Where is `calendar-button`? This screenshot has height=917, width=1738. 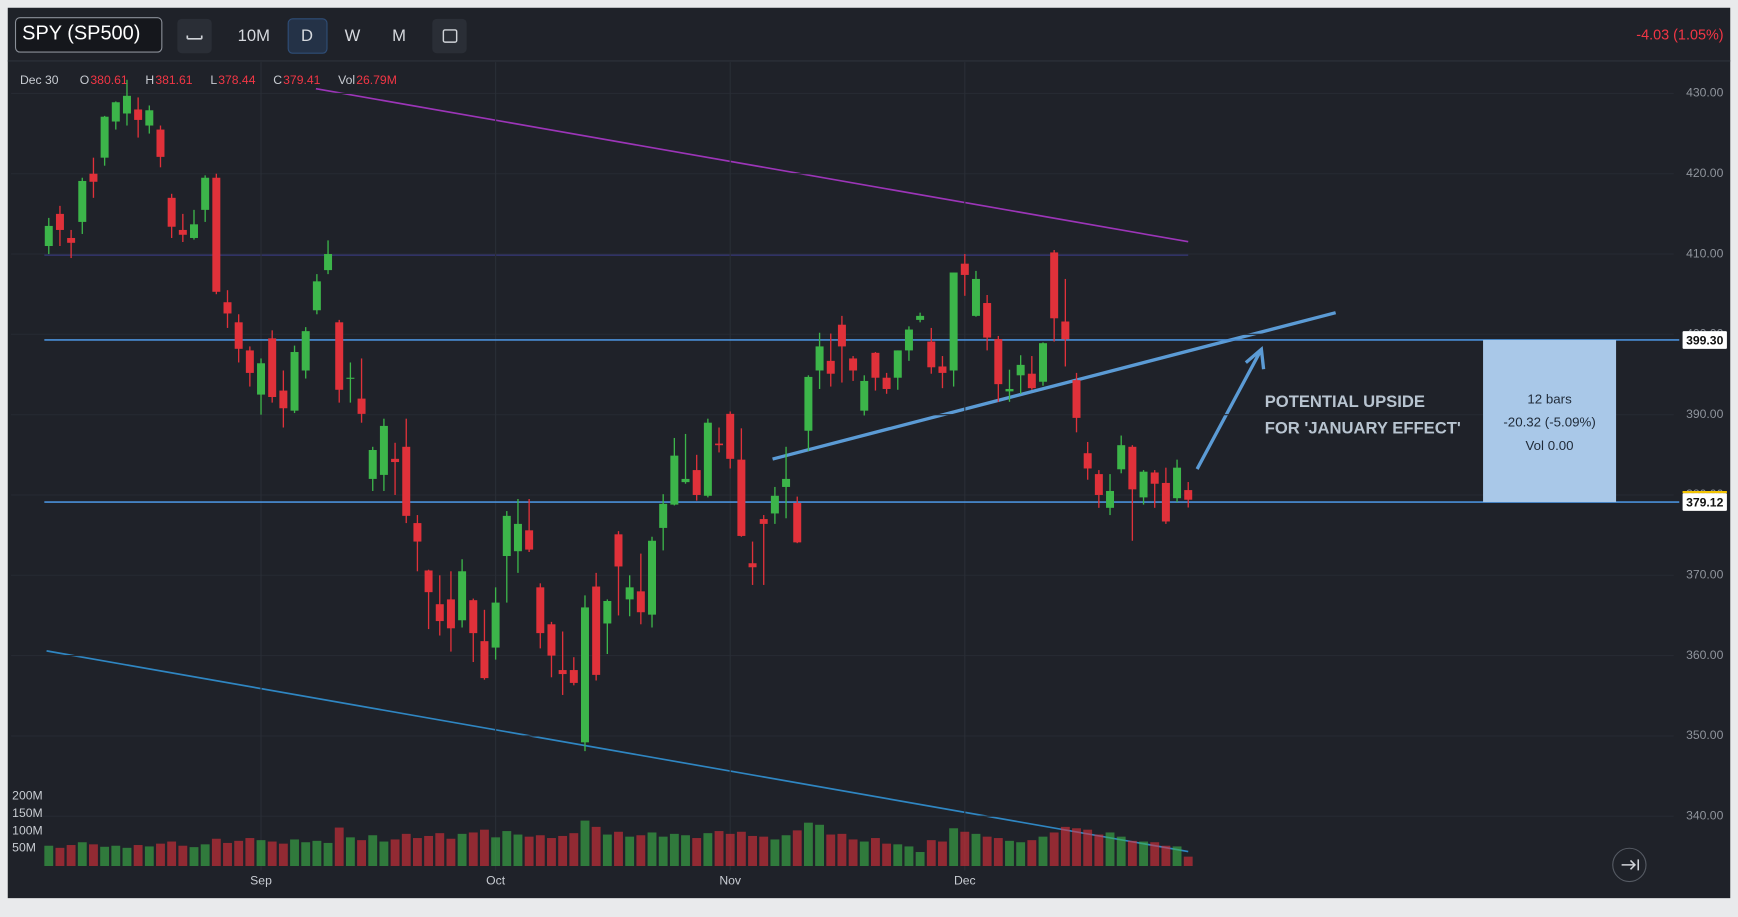 calendar-button is located at coordinates (449, 36).